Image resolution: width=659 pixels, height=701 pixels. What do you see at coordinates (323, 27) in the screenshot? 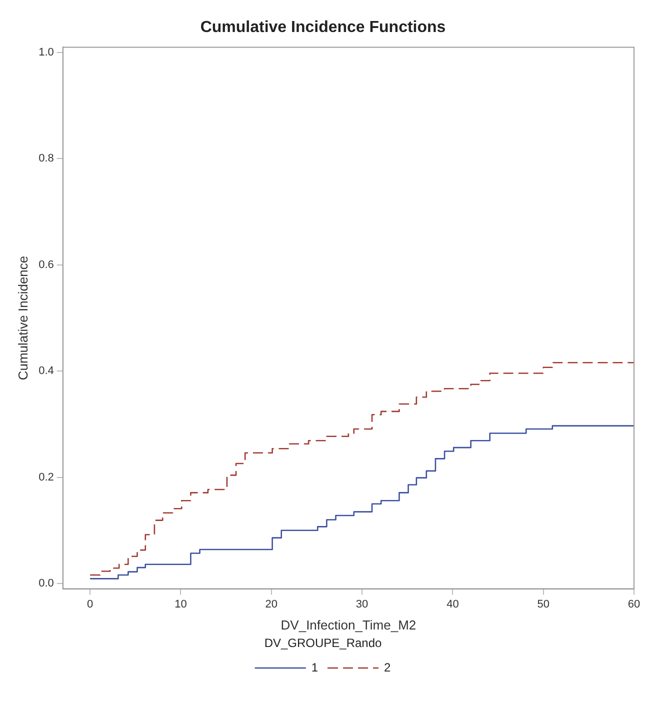
I see `chart-title: Cumulative Incidence Functions` at bounding box center [323, 27].